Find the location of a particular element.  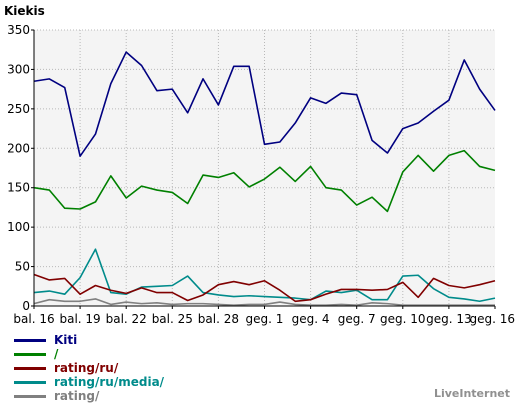

x-tick-label: geg. 1 is located at coordinates (265, 319).